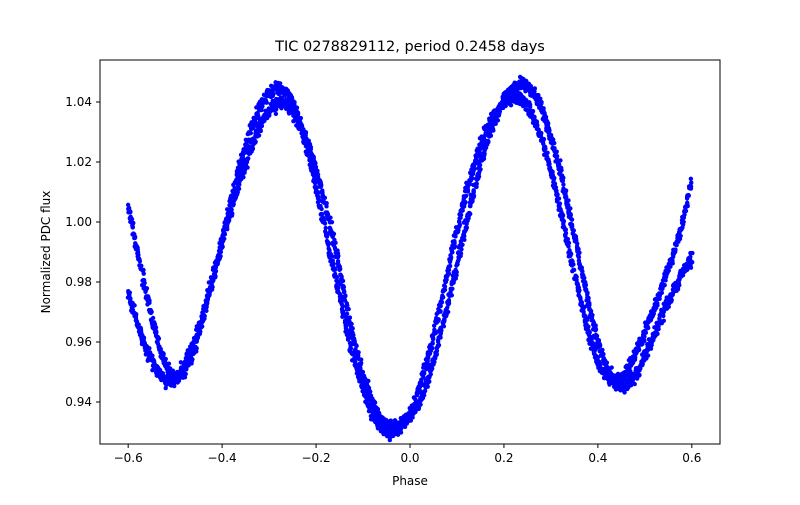 This screenshot has height=505, width=800. I want to click on y-tick-label: 0.94, so click(78, 402).